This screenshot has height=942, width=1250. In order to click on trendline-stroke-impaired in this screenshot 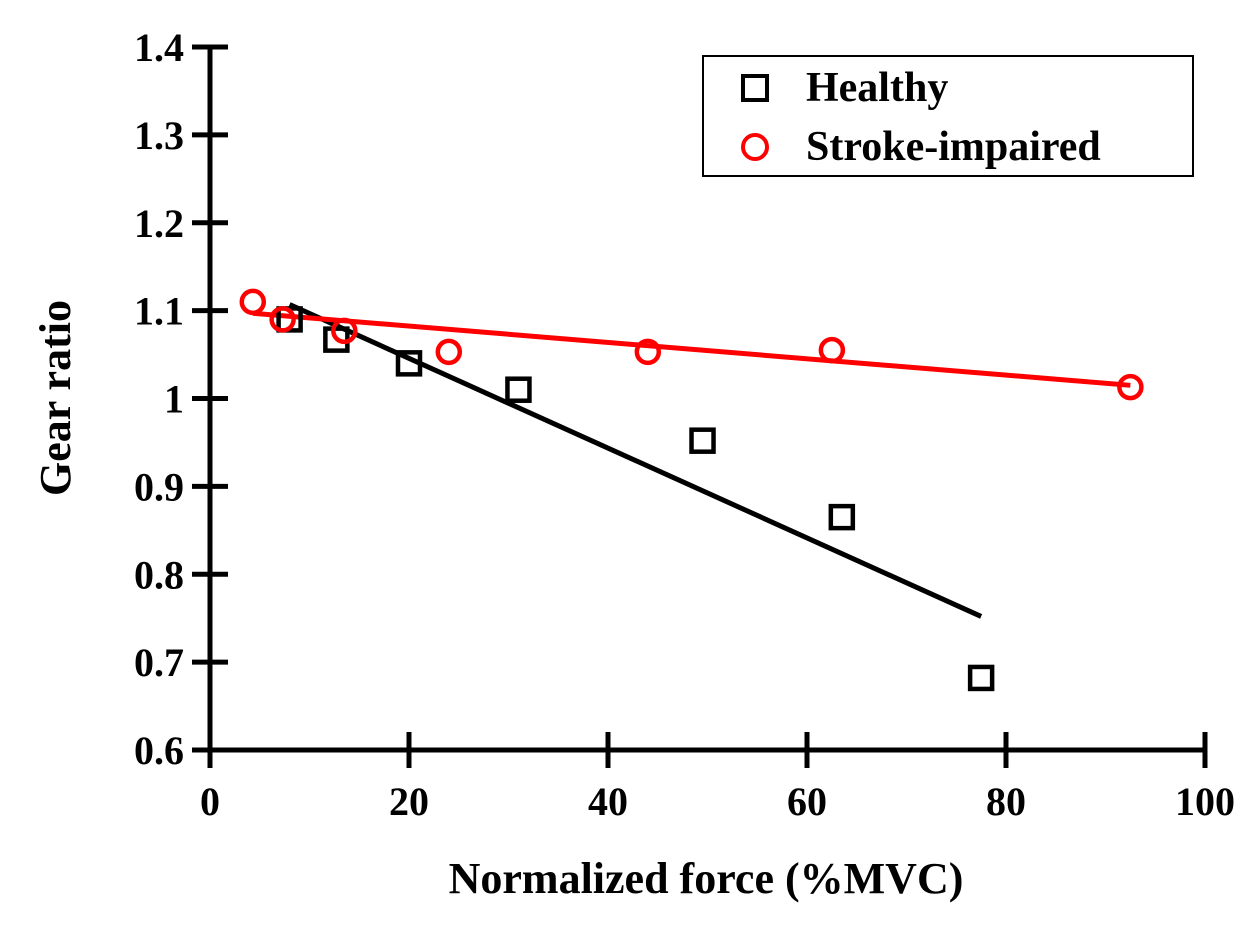, I will do `click(691, 349)`.